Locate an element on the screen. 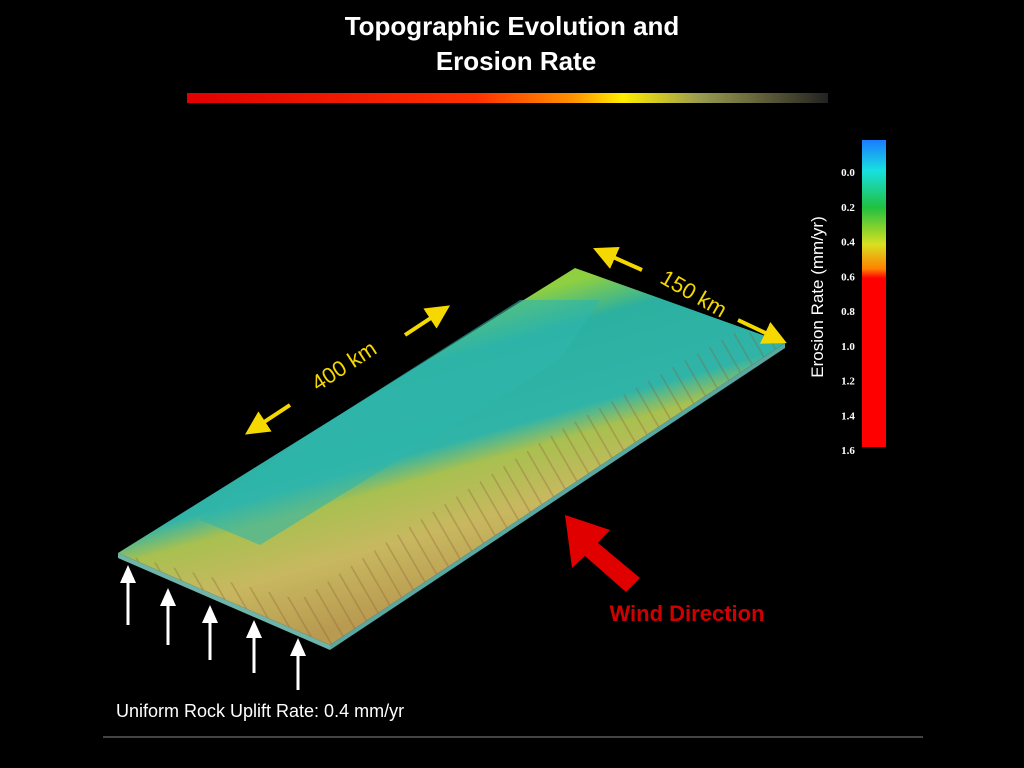 Image resolution: width=1024 pixels, height=768 pixels. uplift-label: Uniform Rock Uplift Rate: 0.4 mm/yr is located at coordinates (260, 711).